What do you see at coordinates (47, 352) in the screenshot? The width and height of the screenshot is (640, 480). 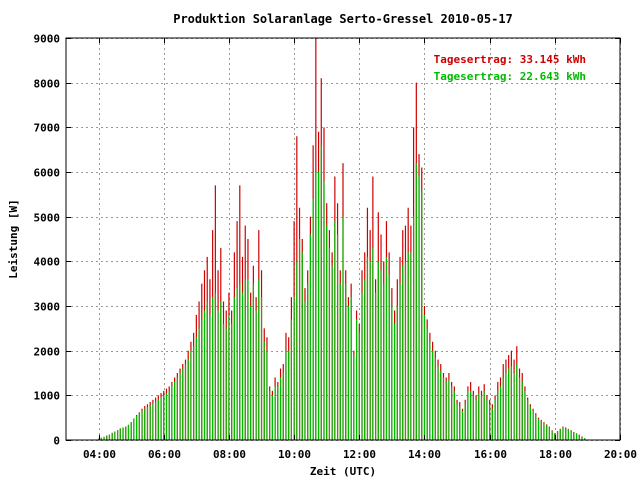 I see `y-tick-label: 2000` at bounding box center [47, 352].